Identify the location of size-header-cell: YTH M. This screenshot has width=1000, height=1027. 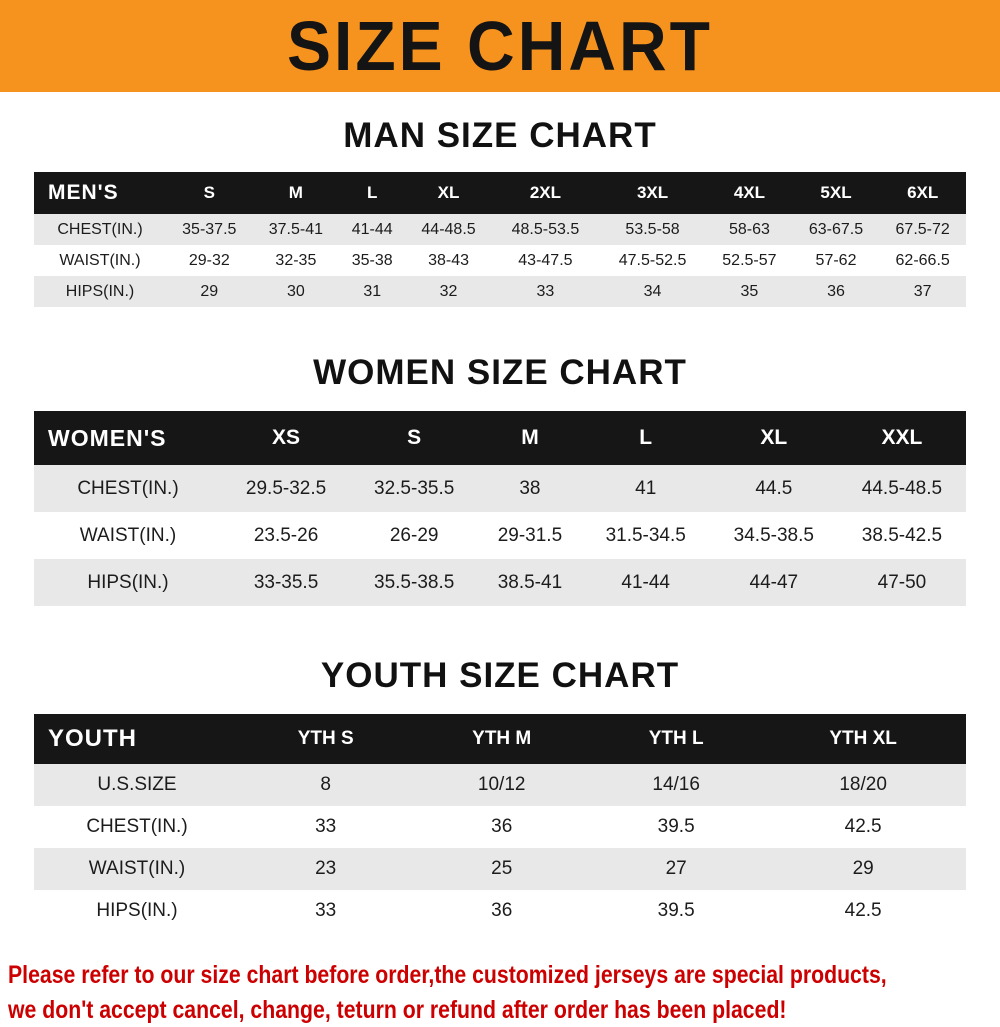
(501, 739).